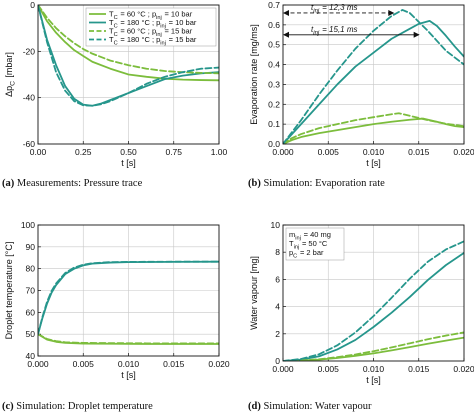  What do you see at coordinates (28, 225) in the screenshot?
I see `y-tick-label: 100` at bounding box center [28, 225].